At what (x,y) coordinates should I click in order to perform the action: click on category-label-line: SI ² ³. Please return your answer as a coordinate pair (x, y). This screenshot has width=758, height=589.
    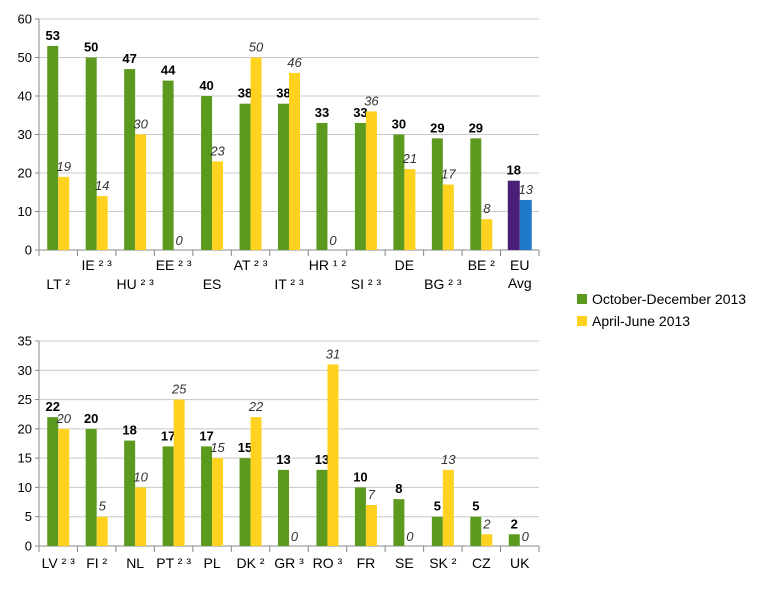
    Looking at the image, I should click on (366, 284).